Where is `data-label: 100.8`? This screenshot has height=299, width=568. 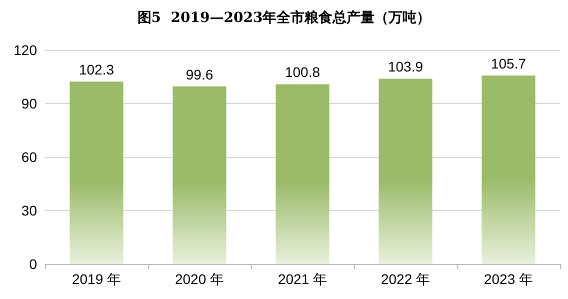
data-label: 100.8 is located at coordinates (302, 72).